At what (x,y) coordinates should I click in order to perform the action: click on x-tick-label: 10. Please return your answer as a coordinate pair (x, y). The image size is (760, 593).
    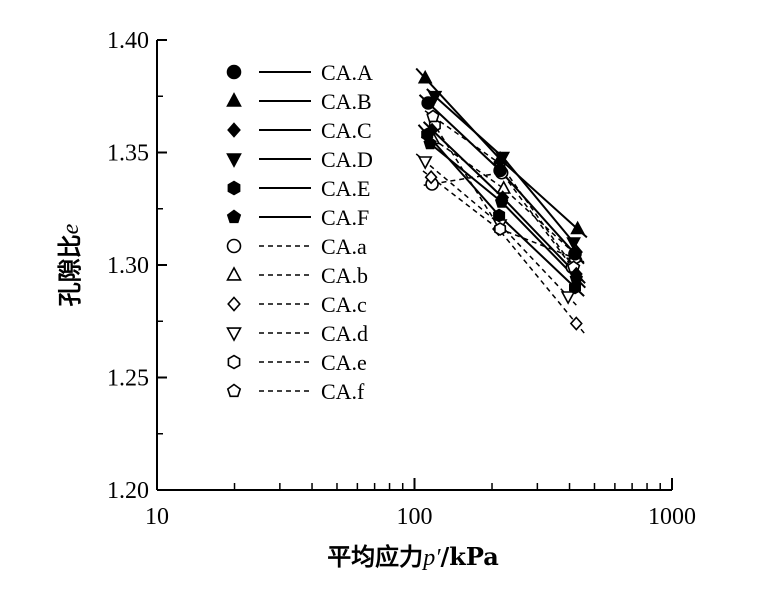
    Looking at the image, I should click on (157, 517).